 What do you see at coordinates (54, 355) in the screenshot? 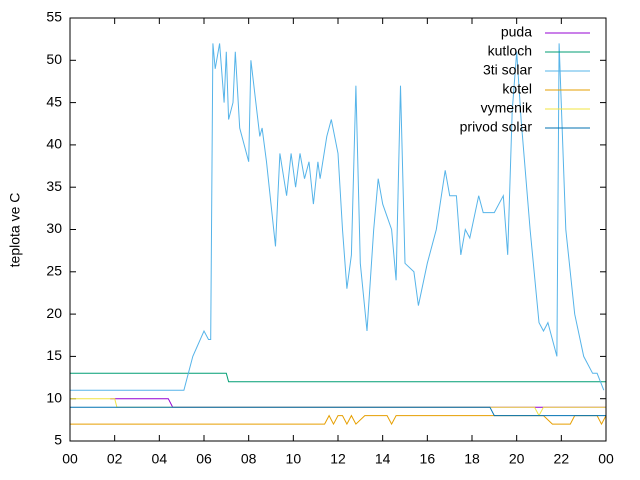
I see `y-tick-label: 15` at bounding box center [54, 355].